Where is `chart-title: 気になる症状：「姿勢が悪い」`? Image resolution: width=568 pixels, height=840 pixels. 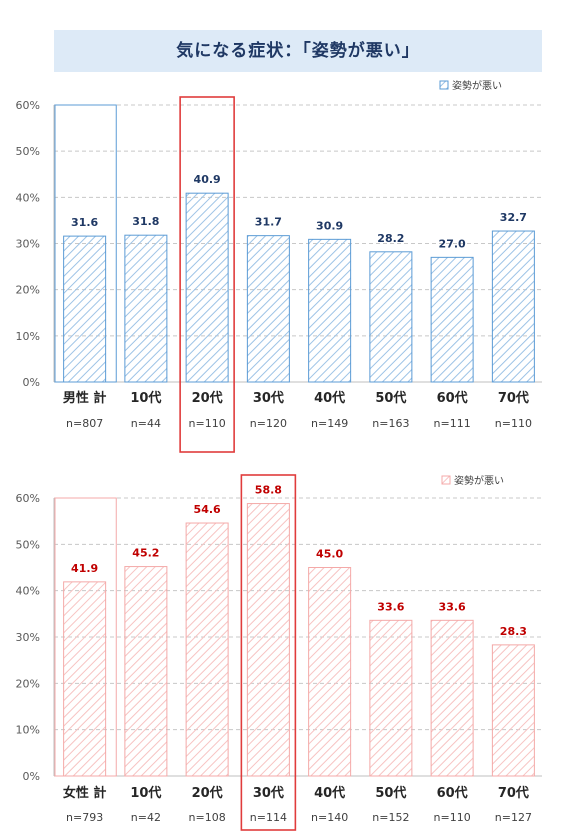
chart-title: 気になる症状：「姿勢が悪い」 is located at coordinates (298, 51).